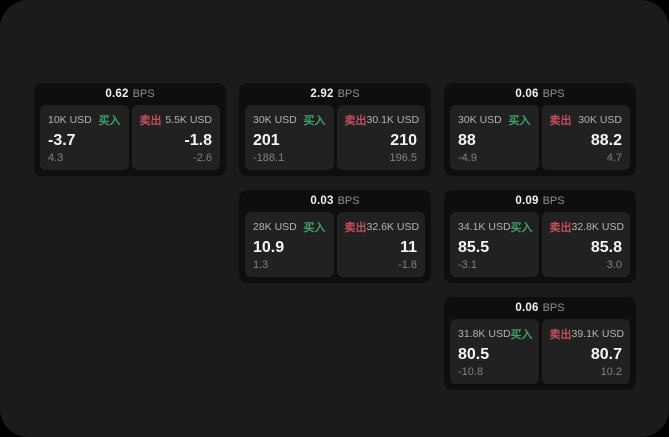 The image size is (669, 437). Describe the element at coordinates (467, 140) in the screenshot. I see `buy-price: 88` at that location.